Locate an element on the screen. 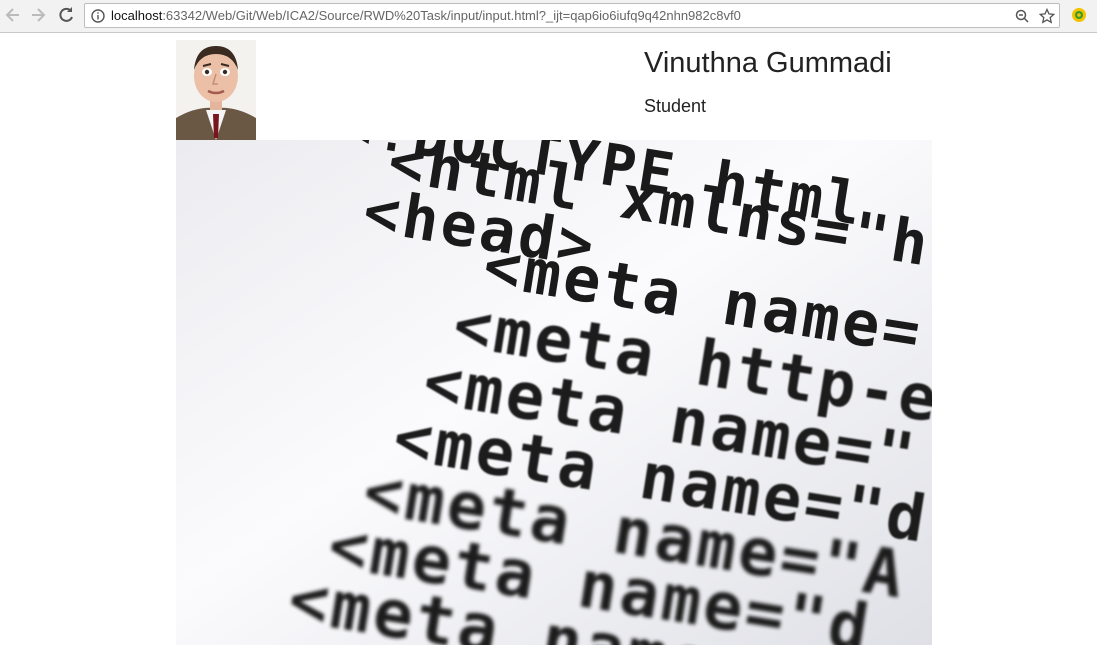 This screenshot has height=657, width=1097. bookmark-star is located at coordinates (1047, 16).